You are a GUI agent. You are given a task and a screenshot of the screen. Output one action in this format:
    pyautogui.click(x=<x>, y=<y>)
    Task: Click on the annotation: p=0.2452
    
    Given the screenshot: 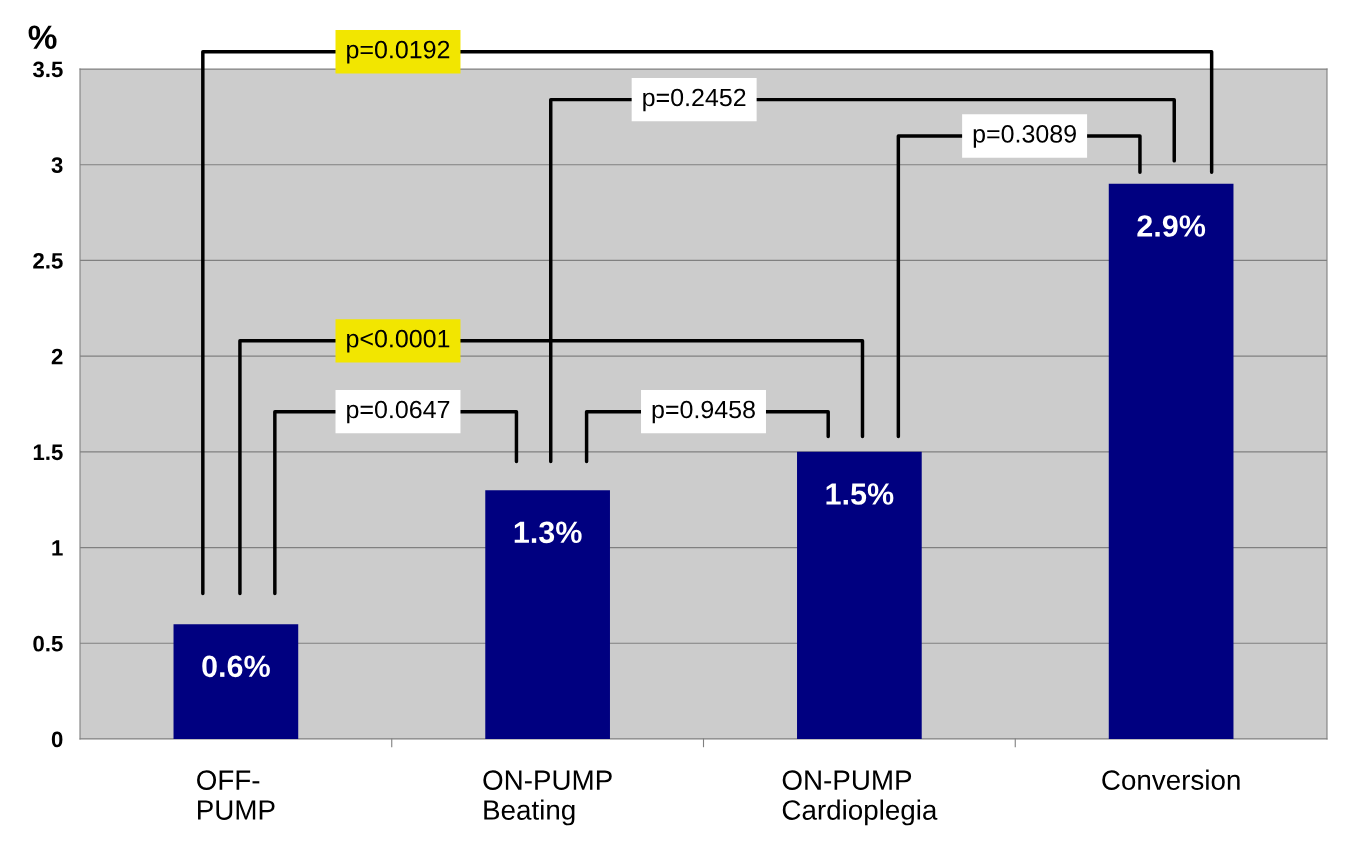 What is the action you would take?
    pyautogui.click(x=694, y=100)
    